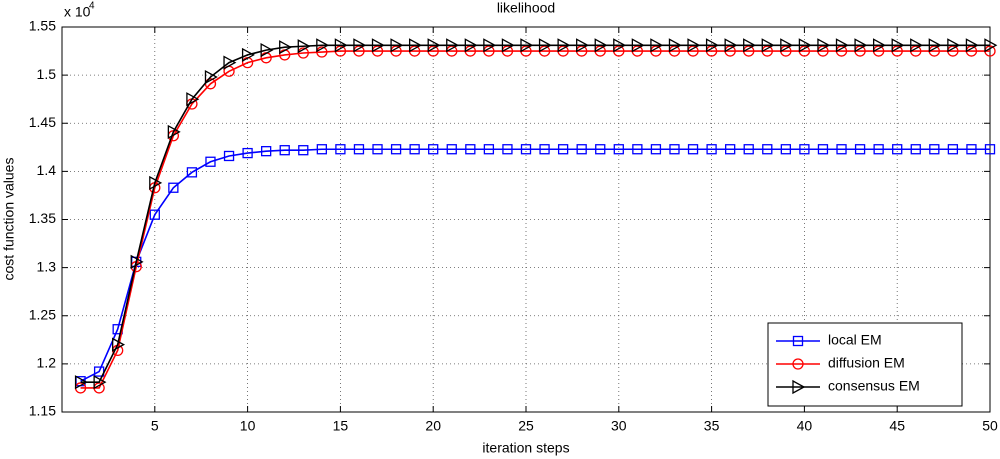 Image resolution: width=1000 pixels, height=459 pixels. I want to click on y-multiplier: x 10, so click(77, 12).